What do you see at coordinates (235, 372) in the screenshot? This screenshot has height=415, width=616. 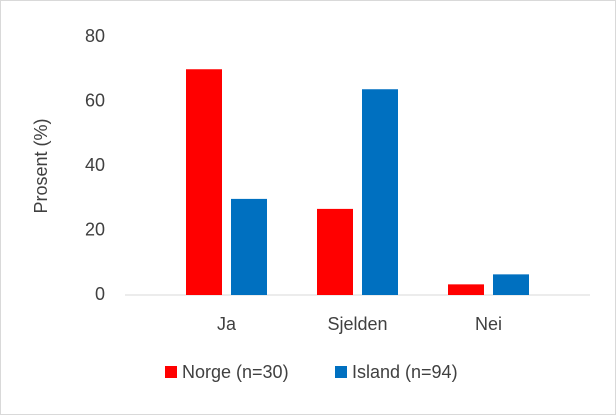 I see `legend-label: Norge (n=30)` at bounding box center [235, 372].